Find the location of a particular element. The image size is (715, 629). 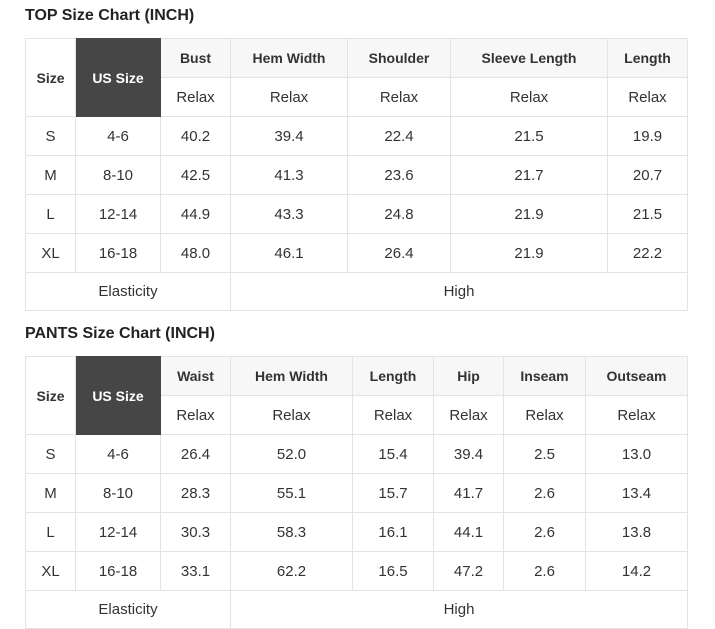

size-row-l: L 12-14 44.9 43.3 24.8 21.9 21.5 is located at coordinates (356, 214).